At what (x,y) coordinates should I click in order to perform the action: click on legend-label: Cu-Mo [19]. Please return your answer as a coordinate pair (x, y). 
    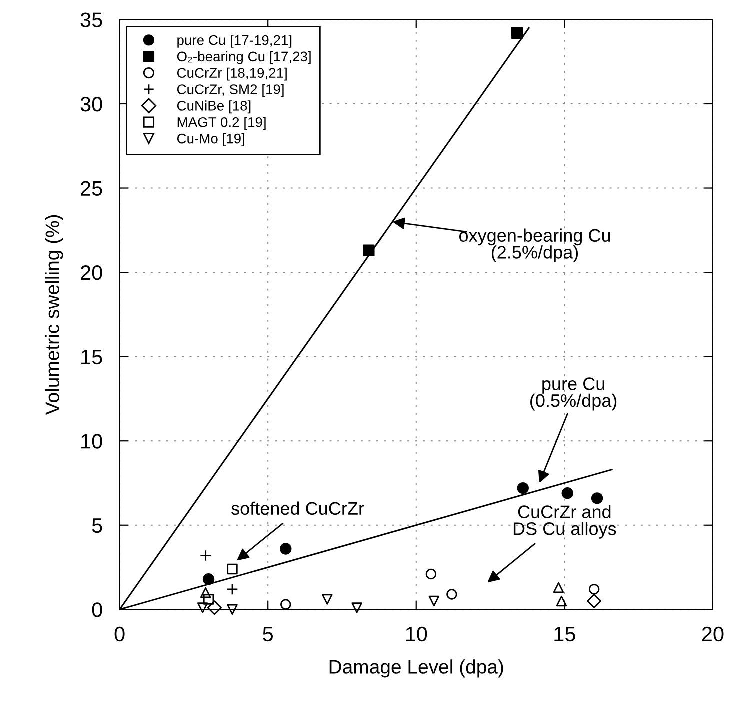
    Looking at the image, I should click on (210, 140).